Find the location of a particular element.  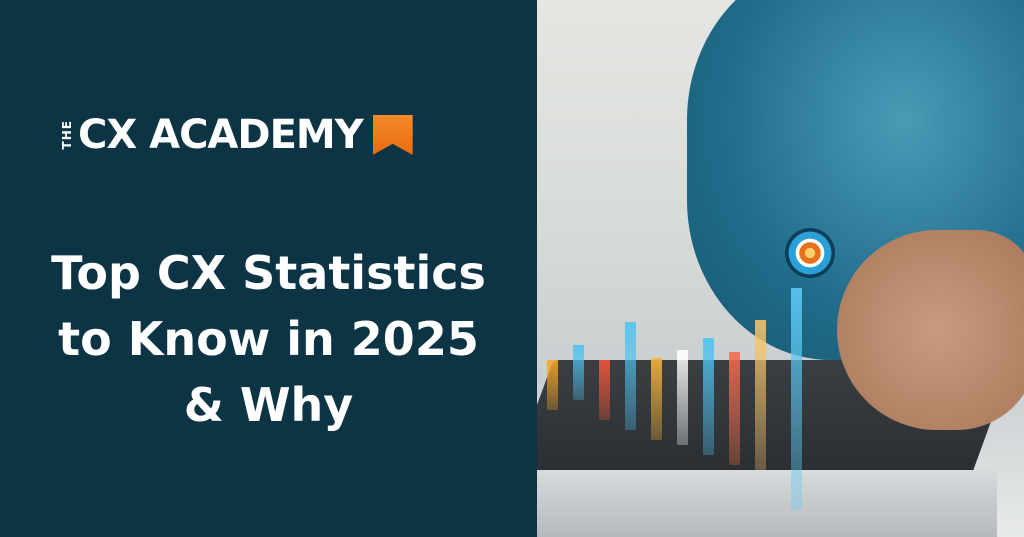

logo-prefix: THE is located at coordinates (67, 135).